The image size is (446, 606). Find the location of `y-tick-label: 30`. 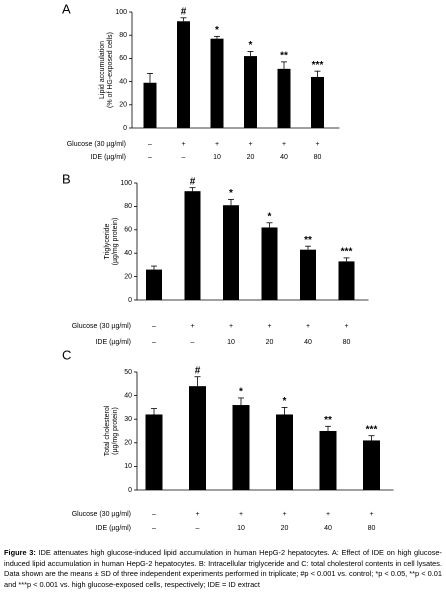

y-tick-label: 30 is located at coordinates (128, 419).